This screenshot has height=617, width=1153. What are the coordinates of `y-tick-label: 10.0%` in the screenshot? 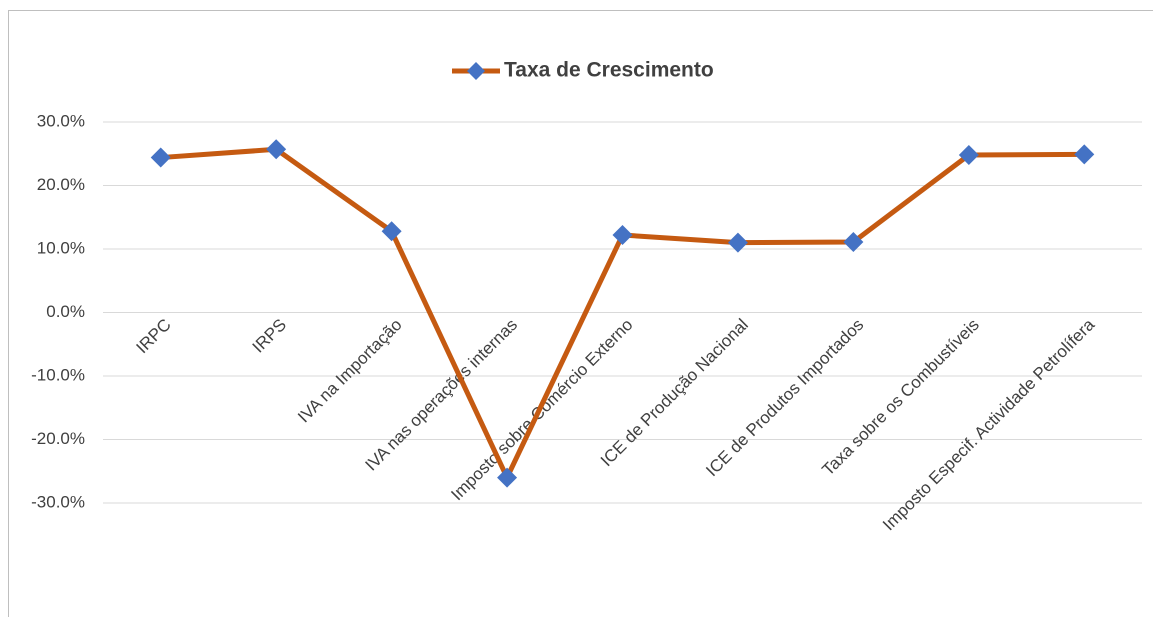 It's located at (61, 247).